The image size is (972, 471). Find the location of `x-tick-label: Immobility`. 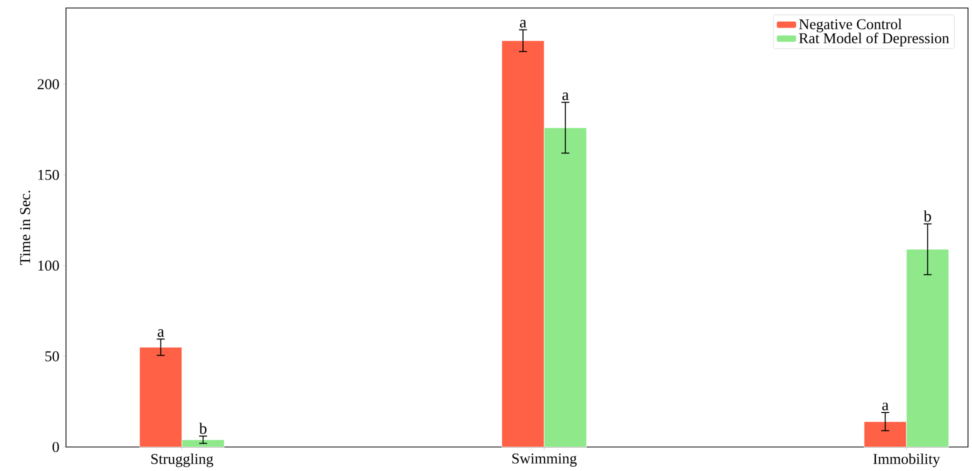

x-tick-label: Immobility is located at coordinates (906, 461).